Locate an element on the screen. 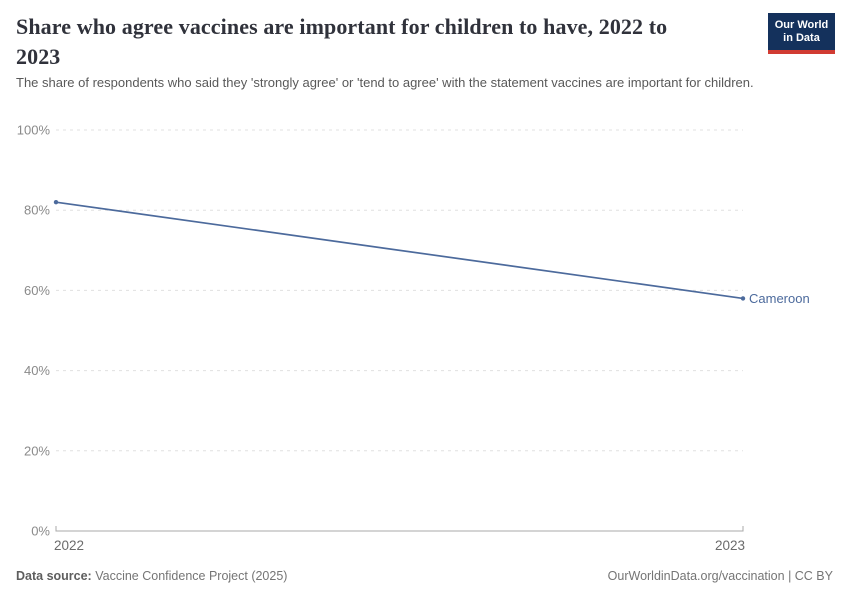 The width and height of the screenshot is (850, 600). x-axis-year-label: 2023 is located at coordinates (730, 545).